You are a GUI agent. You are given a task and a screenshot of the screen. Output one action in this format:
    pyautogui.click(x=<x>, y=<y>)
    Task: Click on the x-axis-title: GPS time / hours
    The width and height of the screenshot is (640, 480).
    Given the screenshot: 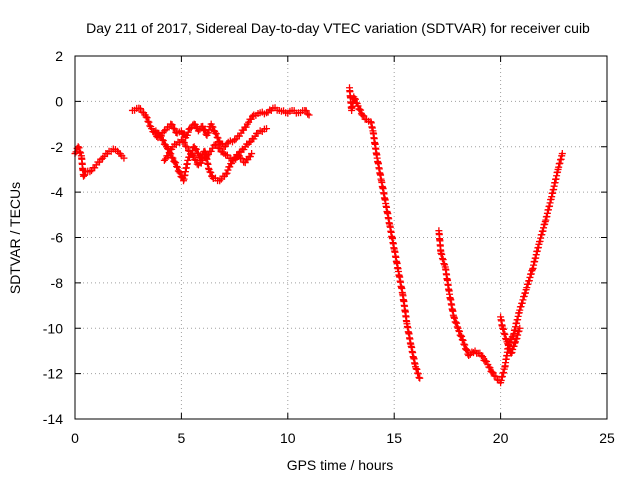 What is the action you would take?
    pyautogui.click(x=340, y=465)
    